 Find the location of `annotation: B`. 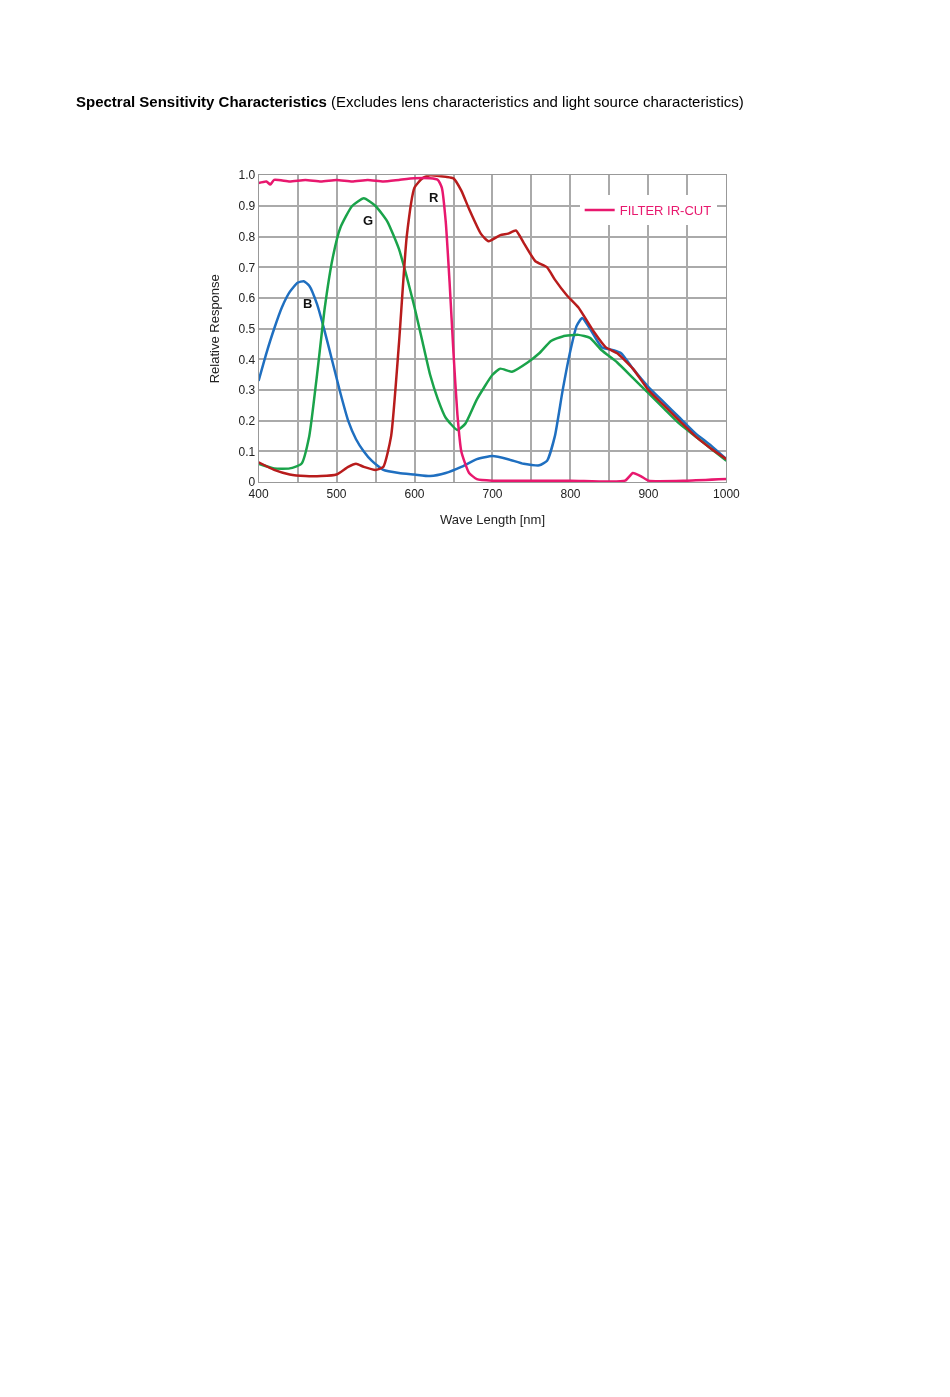

annotation: B is located at coordinates (308, 303).